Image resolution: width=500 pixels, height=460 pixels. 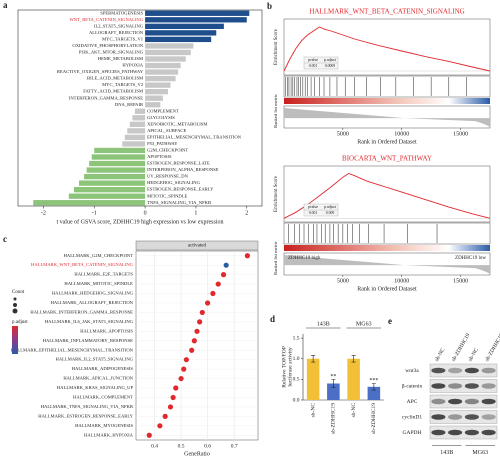 I want to click on group-label: 143B, so click(x=323, y=324).